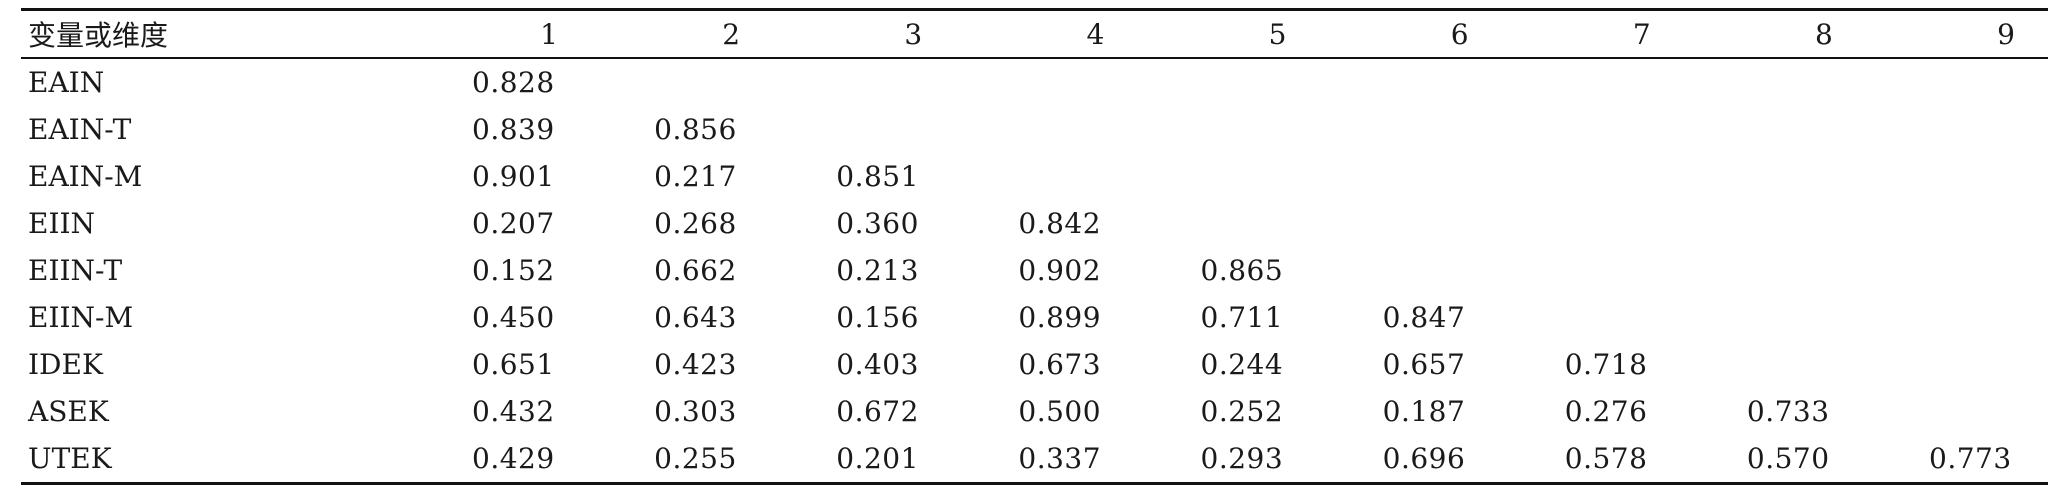 This screenshot has height=485, width=2048. Describe the element at coordinates (81, 317) in the screenshot. I see `row-label: EIIN-M` at that location.